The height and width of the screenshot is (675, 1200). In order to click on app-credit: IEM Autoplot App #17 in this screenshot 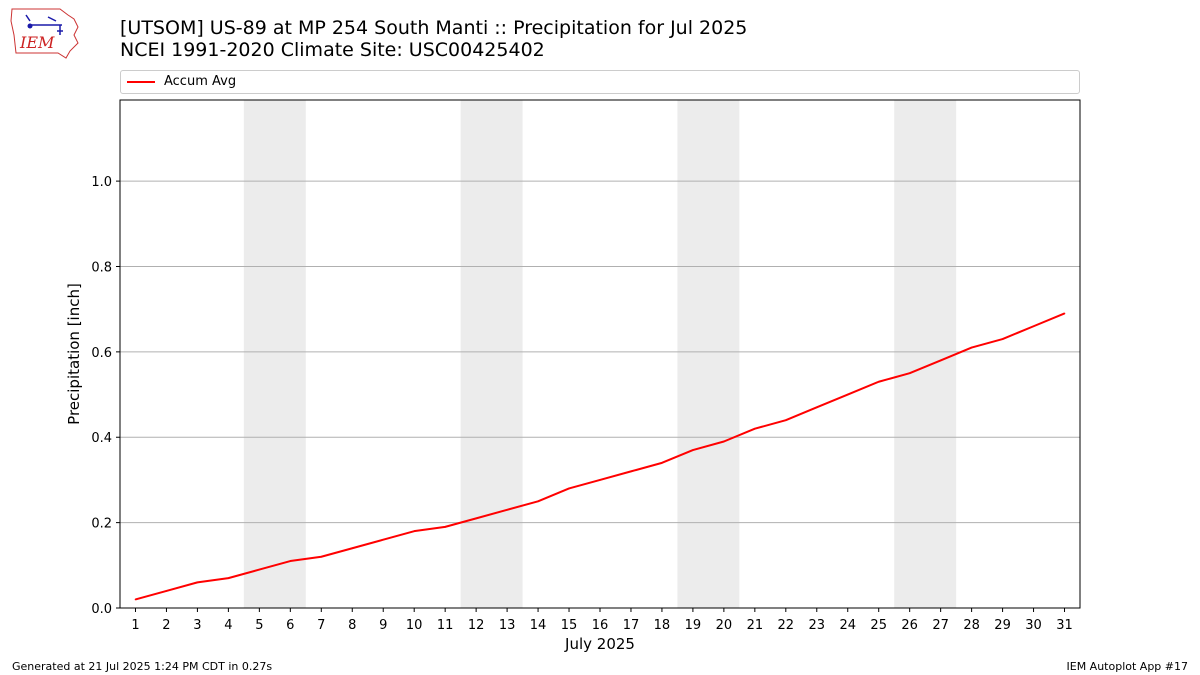, I will do `click(1127, 666)`.